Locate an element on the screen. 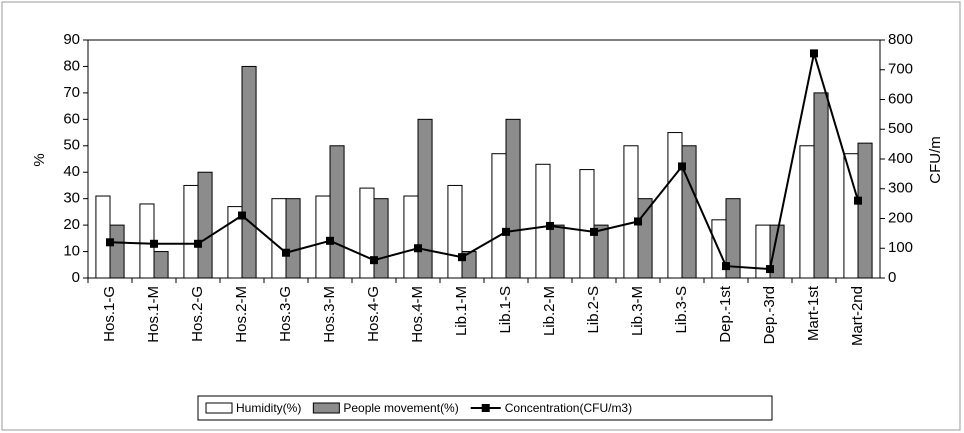 This screenshot has width=964, height=433. x-tick-label: Dep.-3rd is located at coordinates (769, 315).